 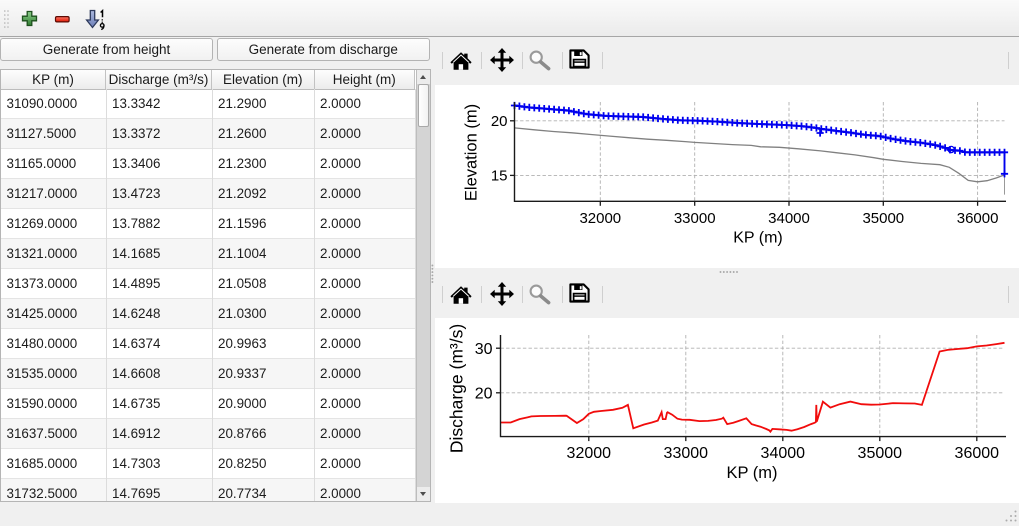 What do you see at coordinates (457, 388) in the screenshot?
I see `svg-text: Discharge (m³/s)` at bounding box center [457, 388].